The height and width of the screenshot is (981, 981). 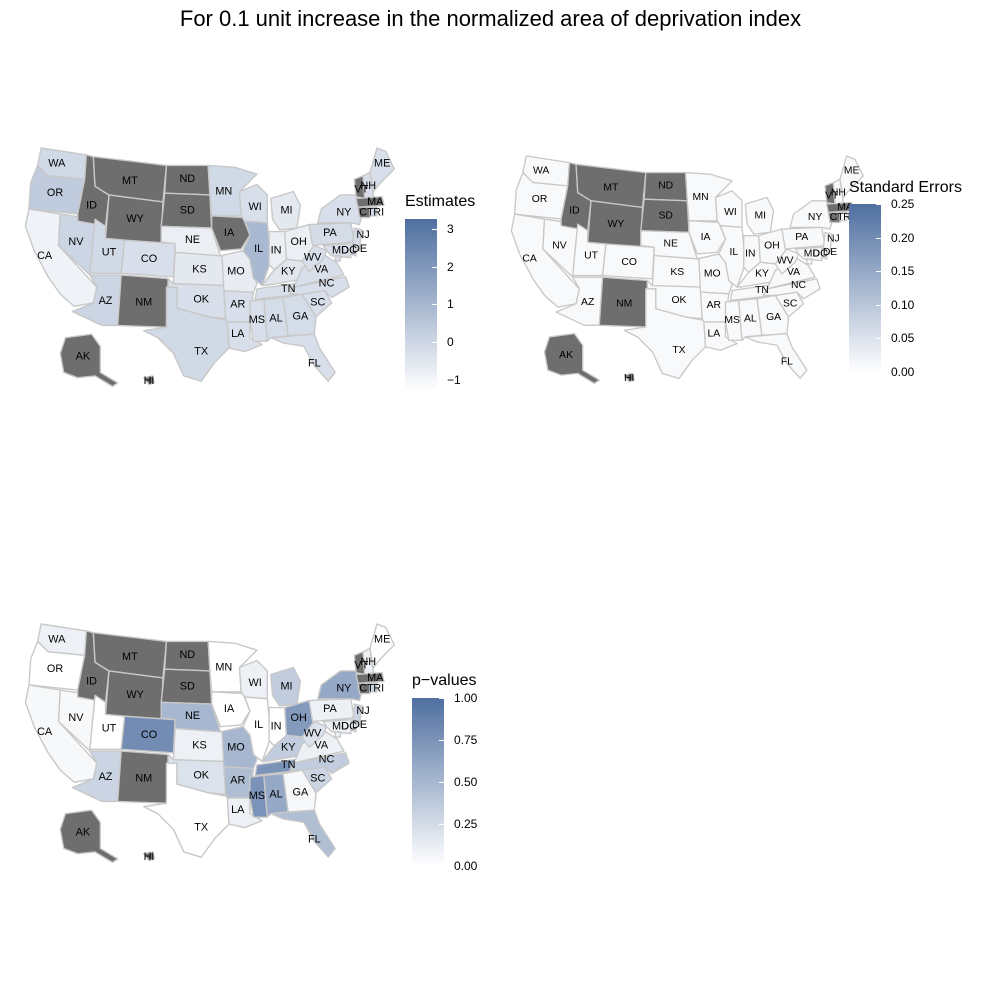 I want to click on state-label-wy: WY, so click(x=616, y=224).